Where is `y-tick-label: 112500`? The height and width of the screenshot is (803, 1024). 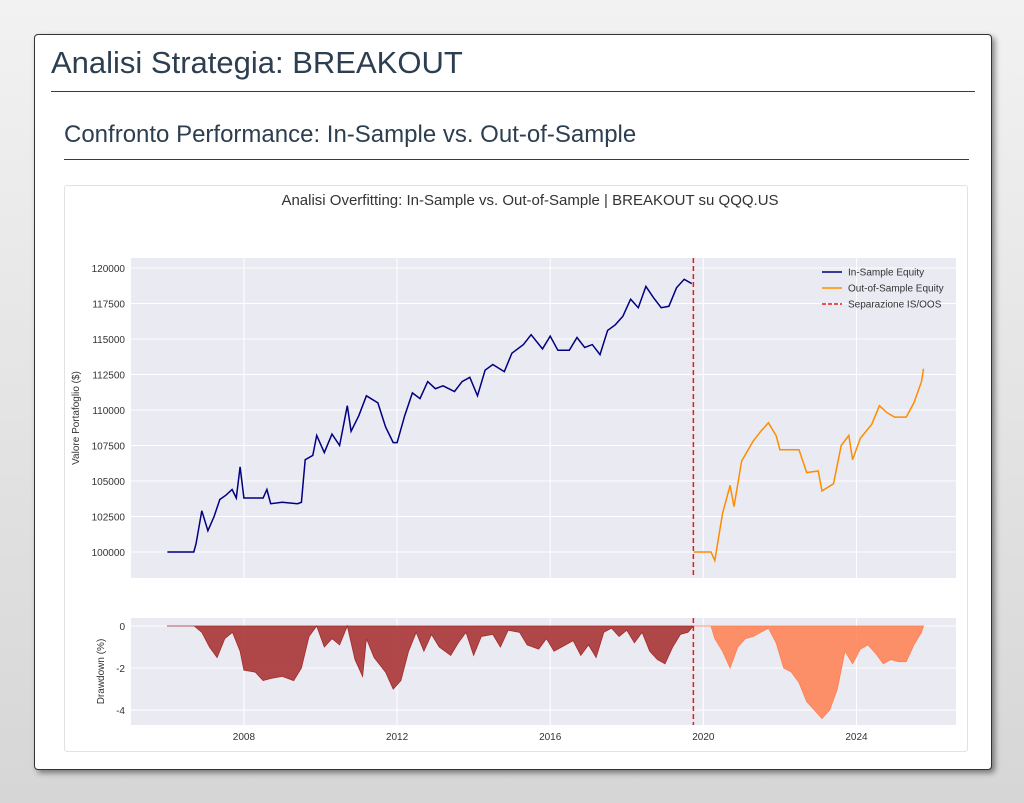
y-tick-label: 112500 is located at coordinates (108, 375).